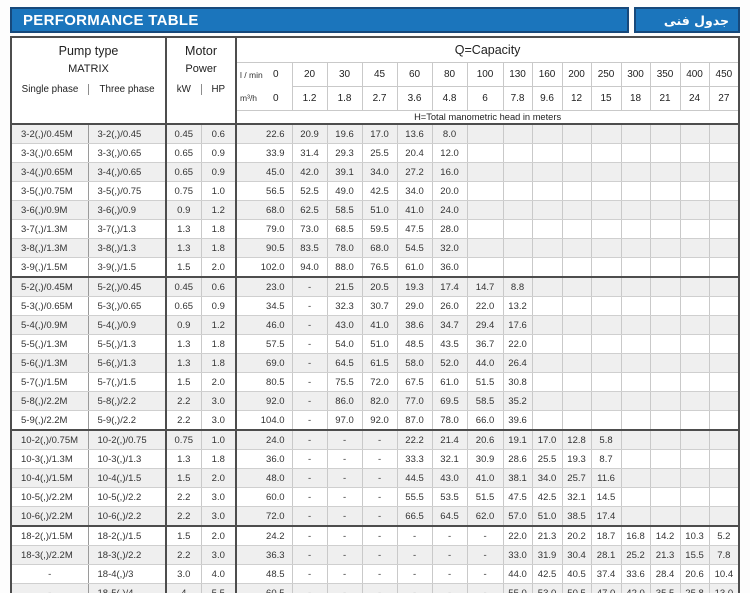  What do you see at coordinates (264, 248) in the screenshot?
I see `head-value-cell: 90.5` at bounding box center [264, 248].